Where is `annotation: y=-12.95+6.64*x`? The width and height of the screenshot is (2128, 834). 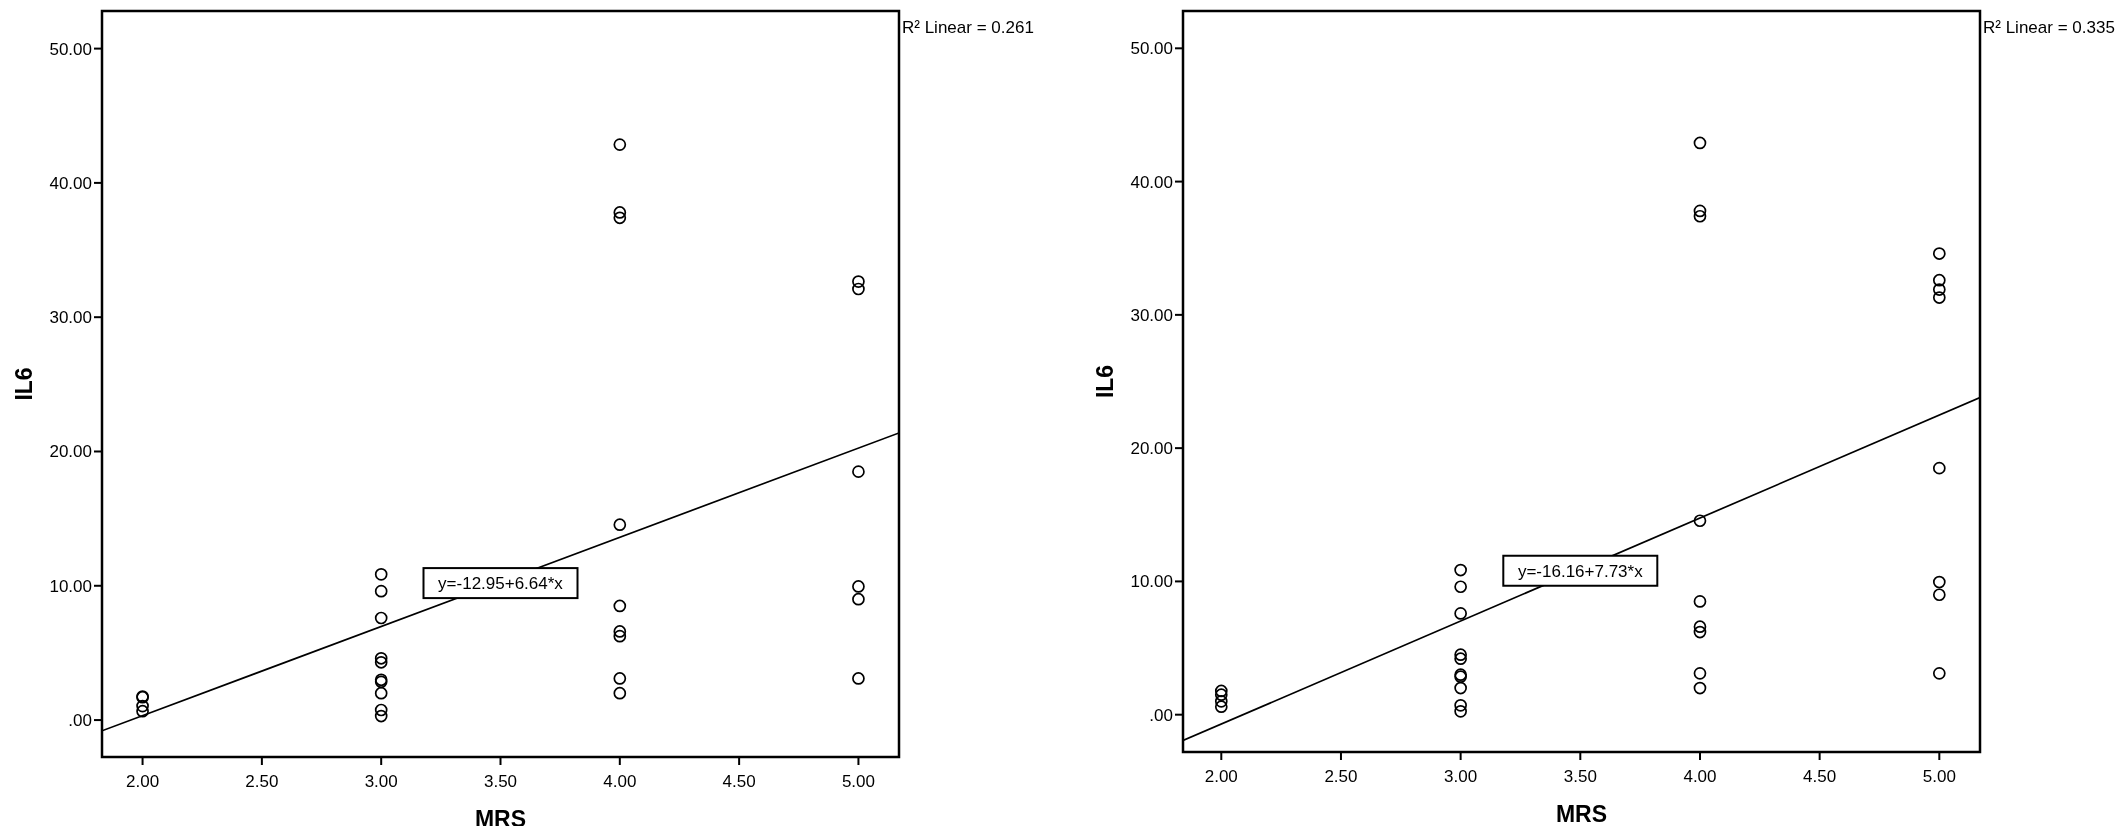 annotation: y=-12.95+6.64*x is located at coordinates (501, 584).